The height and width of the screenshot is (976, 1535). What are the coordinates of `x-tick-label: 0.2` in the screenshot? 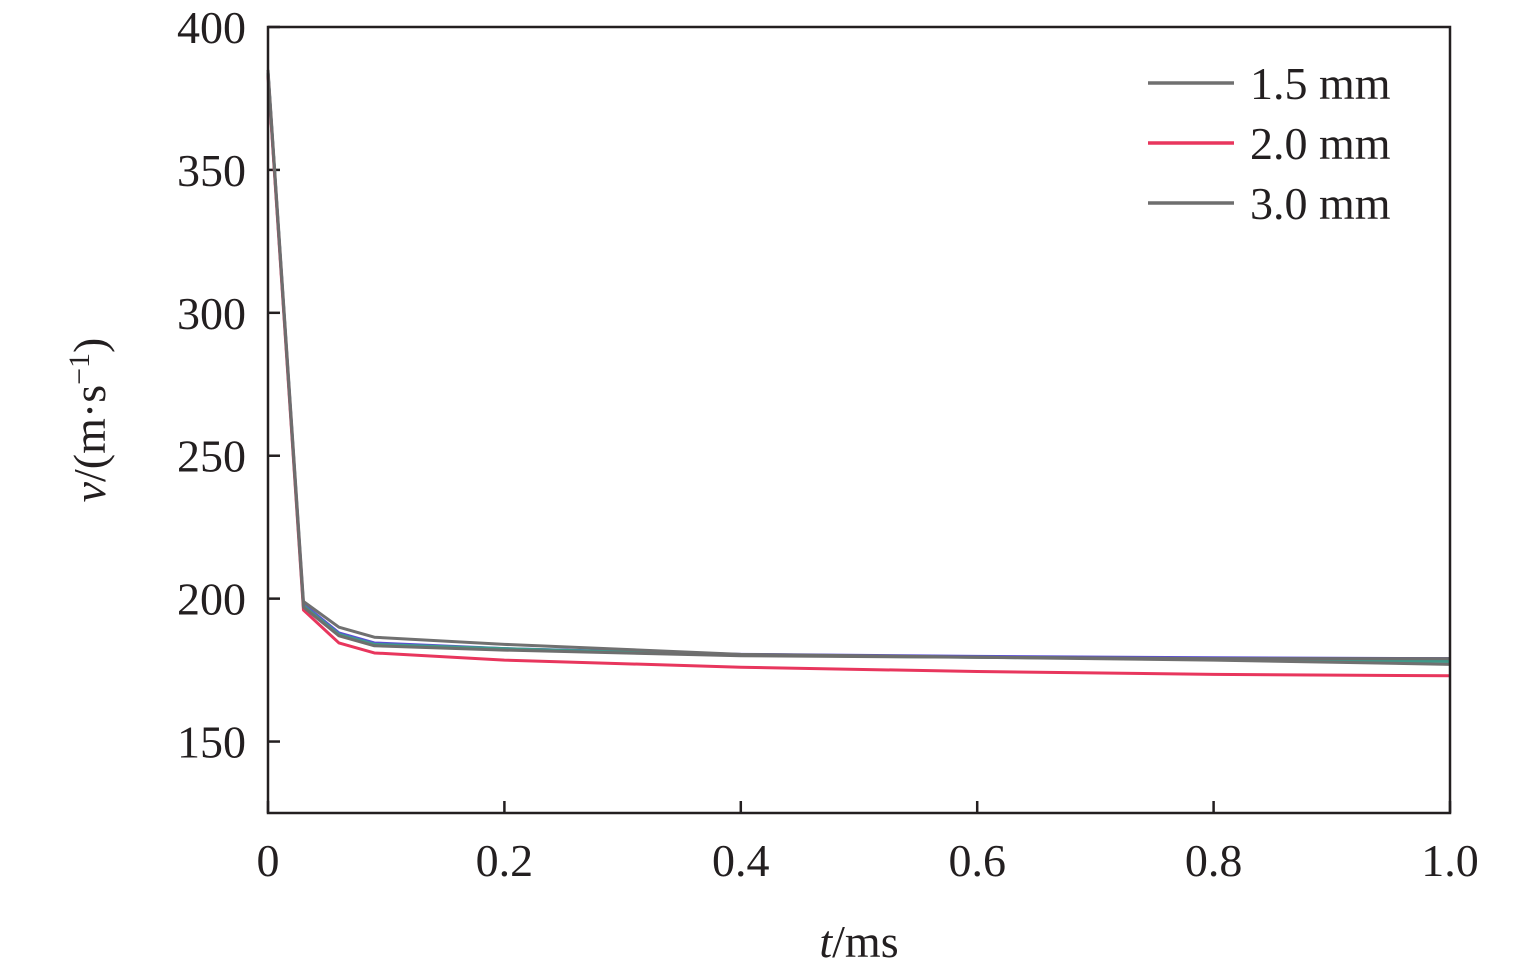 It's located at (505, 860).